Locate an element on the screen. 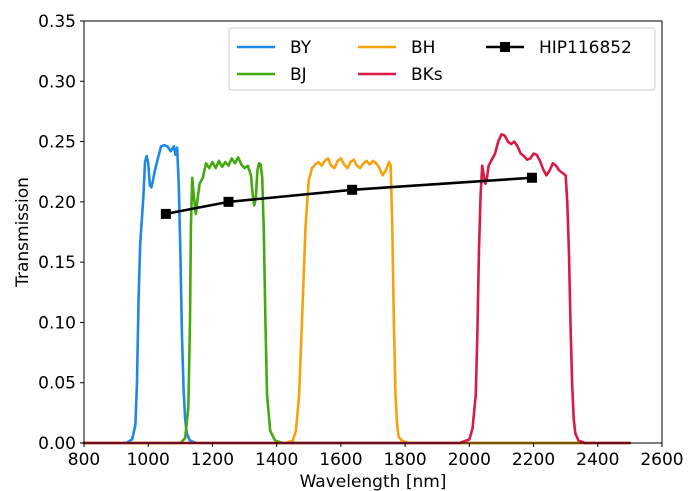 Image resolution: width=688 pixels, height=491 pixels. x-tick-label: 1400 is located at coordinates (276, 460).